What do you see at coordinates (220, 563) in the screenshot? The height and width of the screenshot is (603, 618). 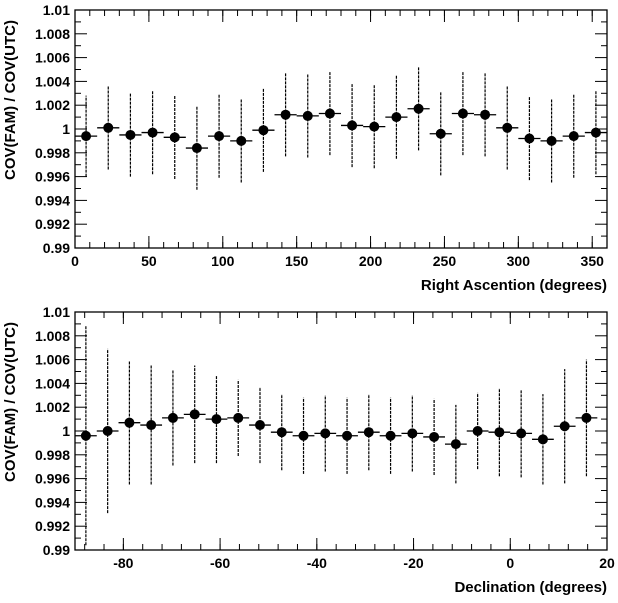 I see `x-tick-label: -60` at bounding box center [220, 563].